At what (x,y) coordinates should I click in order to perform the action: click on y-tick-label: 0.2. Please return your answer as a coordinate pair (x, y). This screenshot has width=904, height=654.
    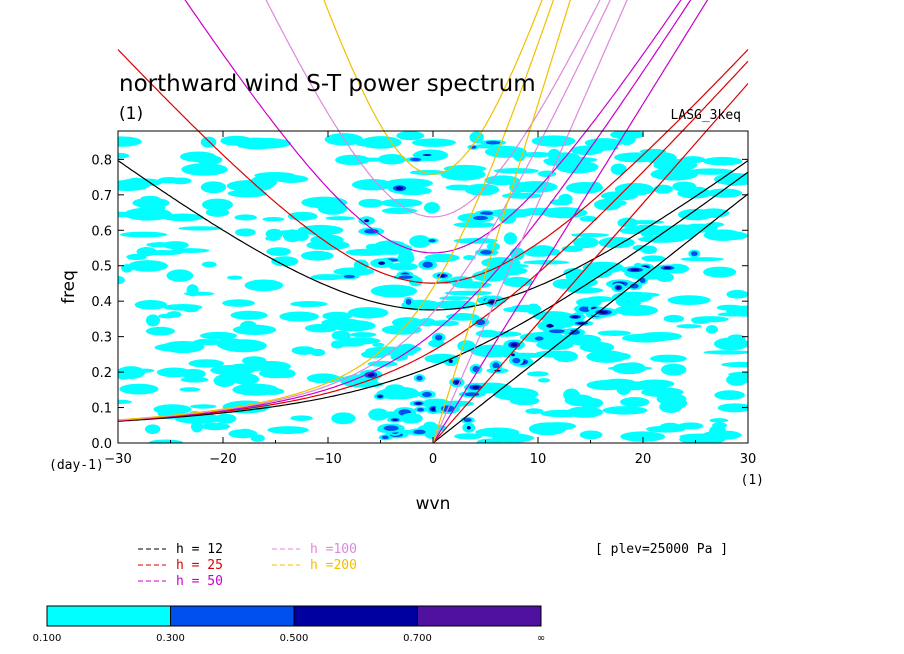
    Looking at the image, I should click on (101, 373).